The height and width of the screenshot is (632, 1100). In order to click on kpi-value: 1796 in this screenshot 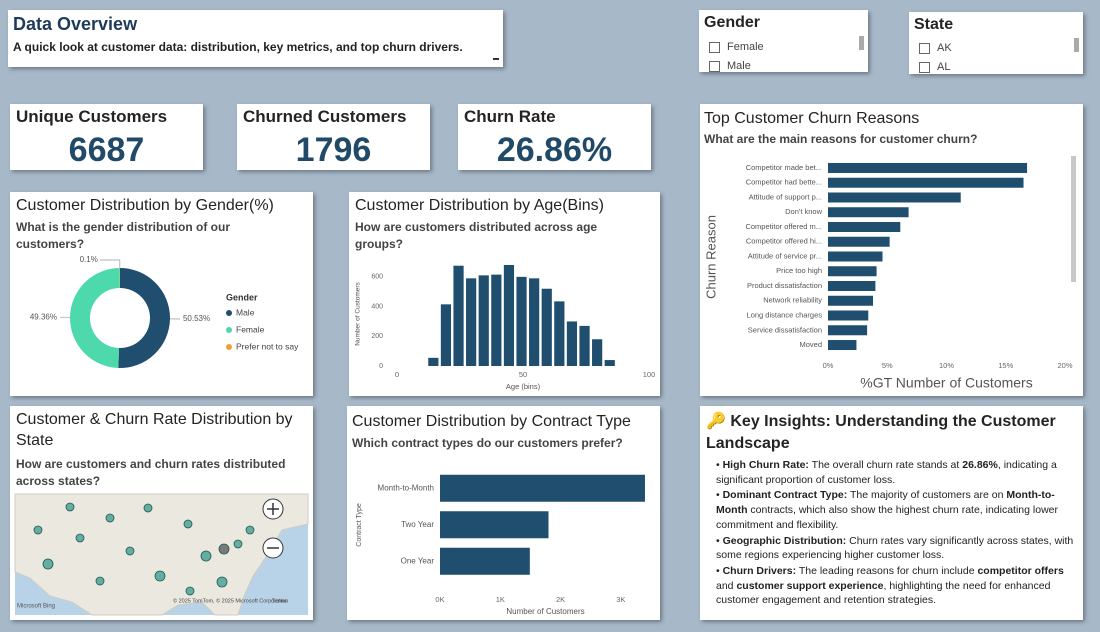, I will do `click(333, 150)`.